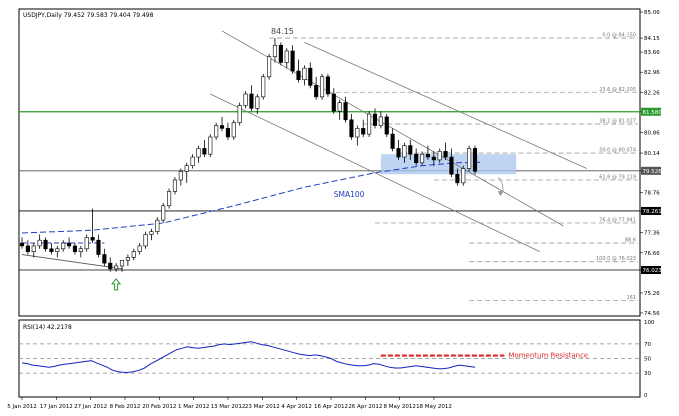 The width and height of the screenshot is (679, 416). What do you see at coordinates (248, 357) in the screenshot?
I see `rsi-line` at bounding box center [248, 357].